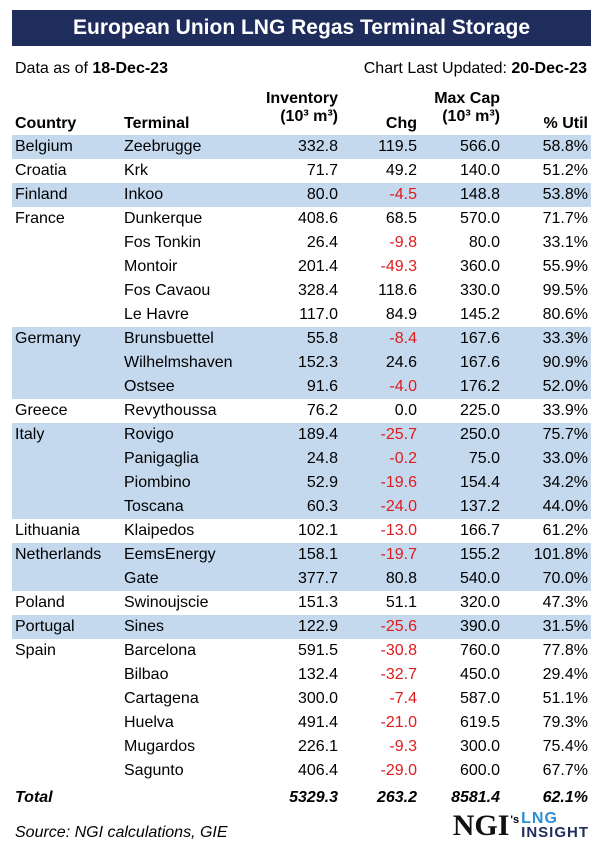 The image size is (603, 847). I want to click on cell-max-cap: 166.7, so click(479, 530).